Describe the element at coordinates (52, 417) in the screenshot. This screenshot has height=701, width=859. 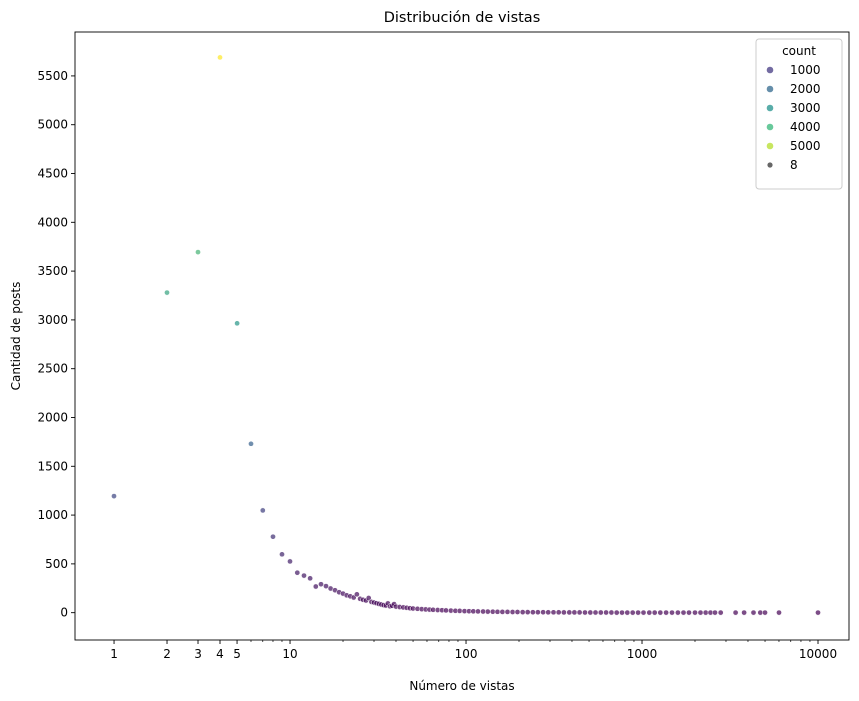
I see `y-tick-label: 2000` at that location.